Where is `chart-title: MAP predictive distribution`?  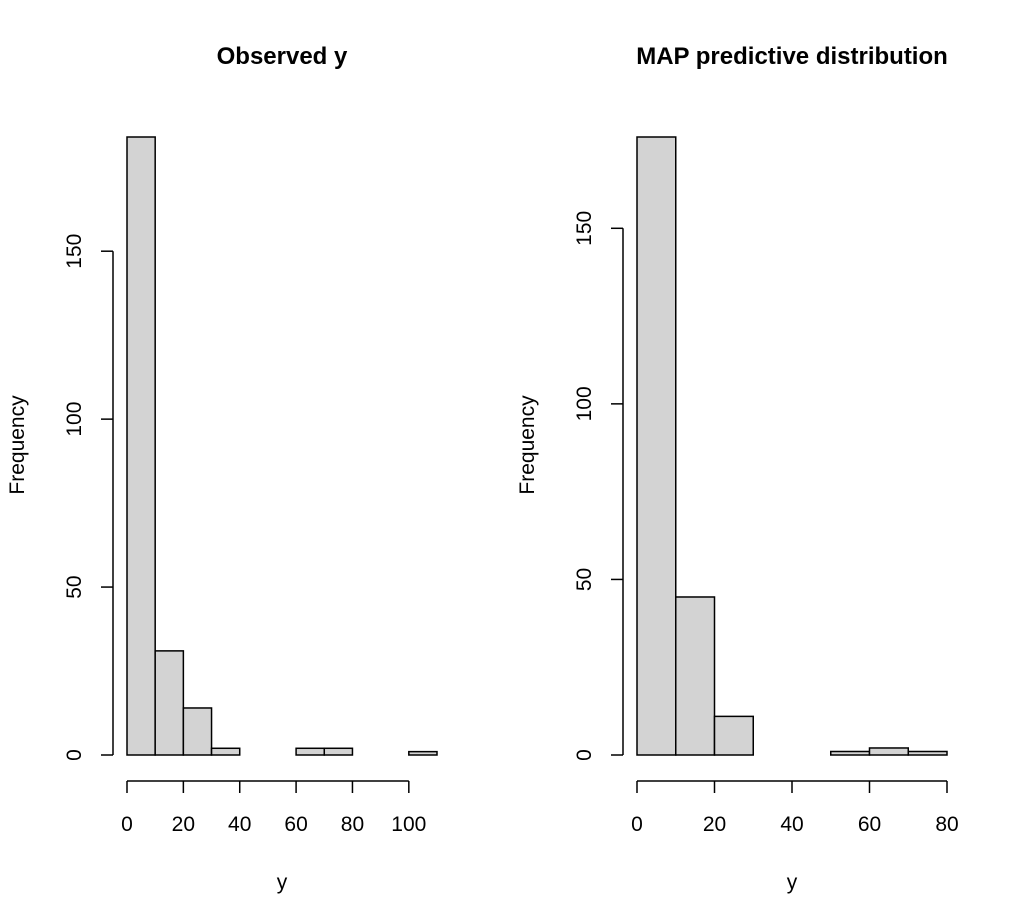 chart-title: MAP predictive distribution is located at coordinates (792, 56).